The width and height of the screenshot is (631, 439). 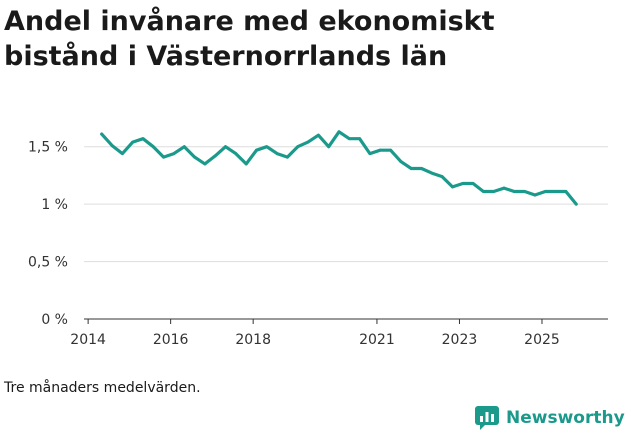 What do you see at coordinates (48, 263) in the screenshot?
I see `y-tick-label: 0,5 %` at bounding box center [48, 263].